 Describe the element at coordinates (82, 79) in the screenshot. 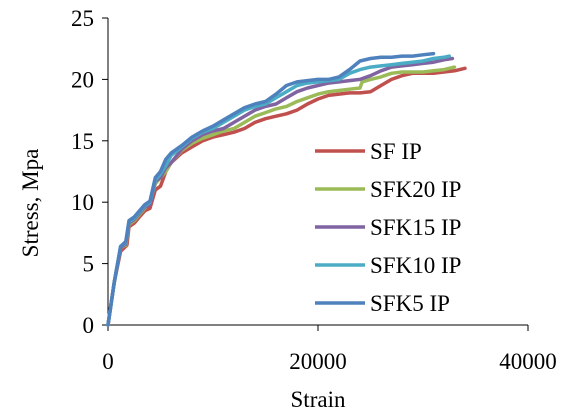

I see `y-tick-label: 20` at that location.